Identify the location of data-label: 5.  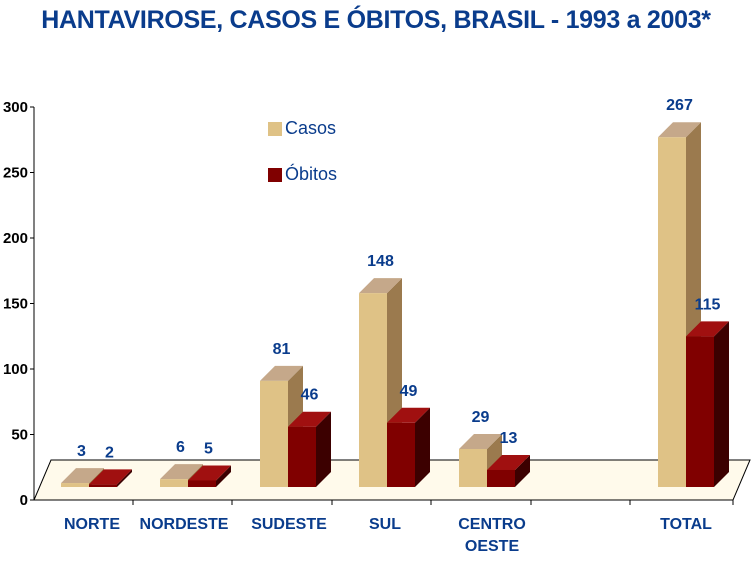
(208, 448).